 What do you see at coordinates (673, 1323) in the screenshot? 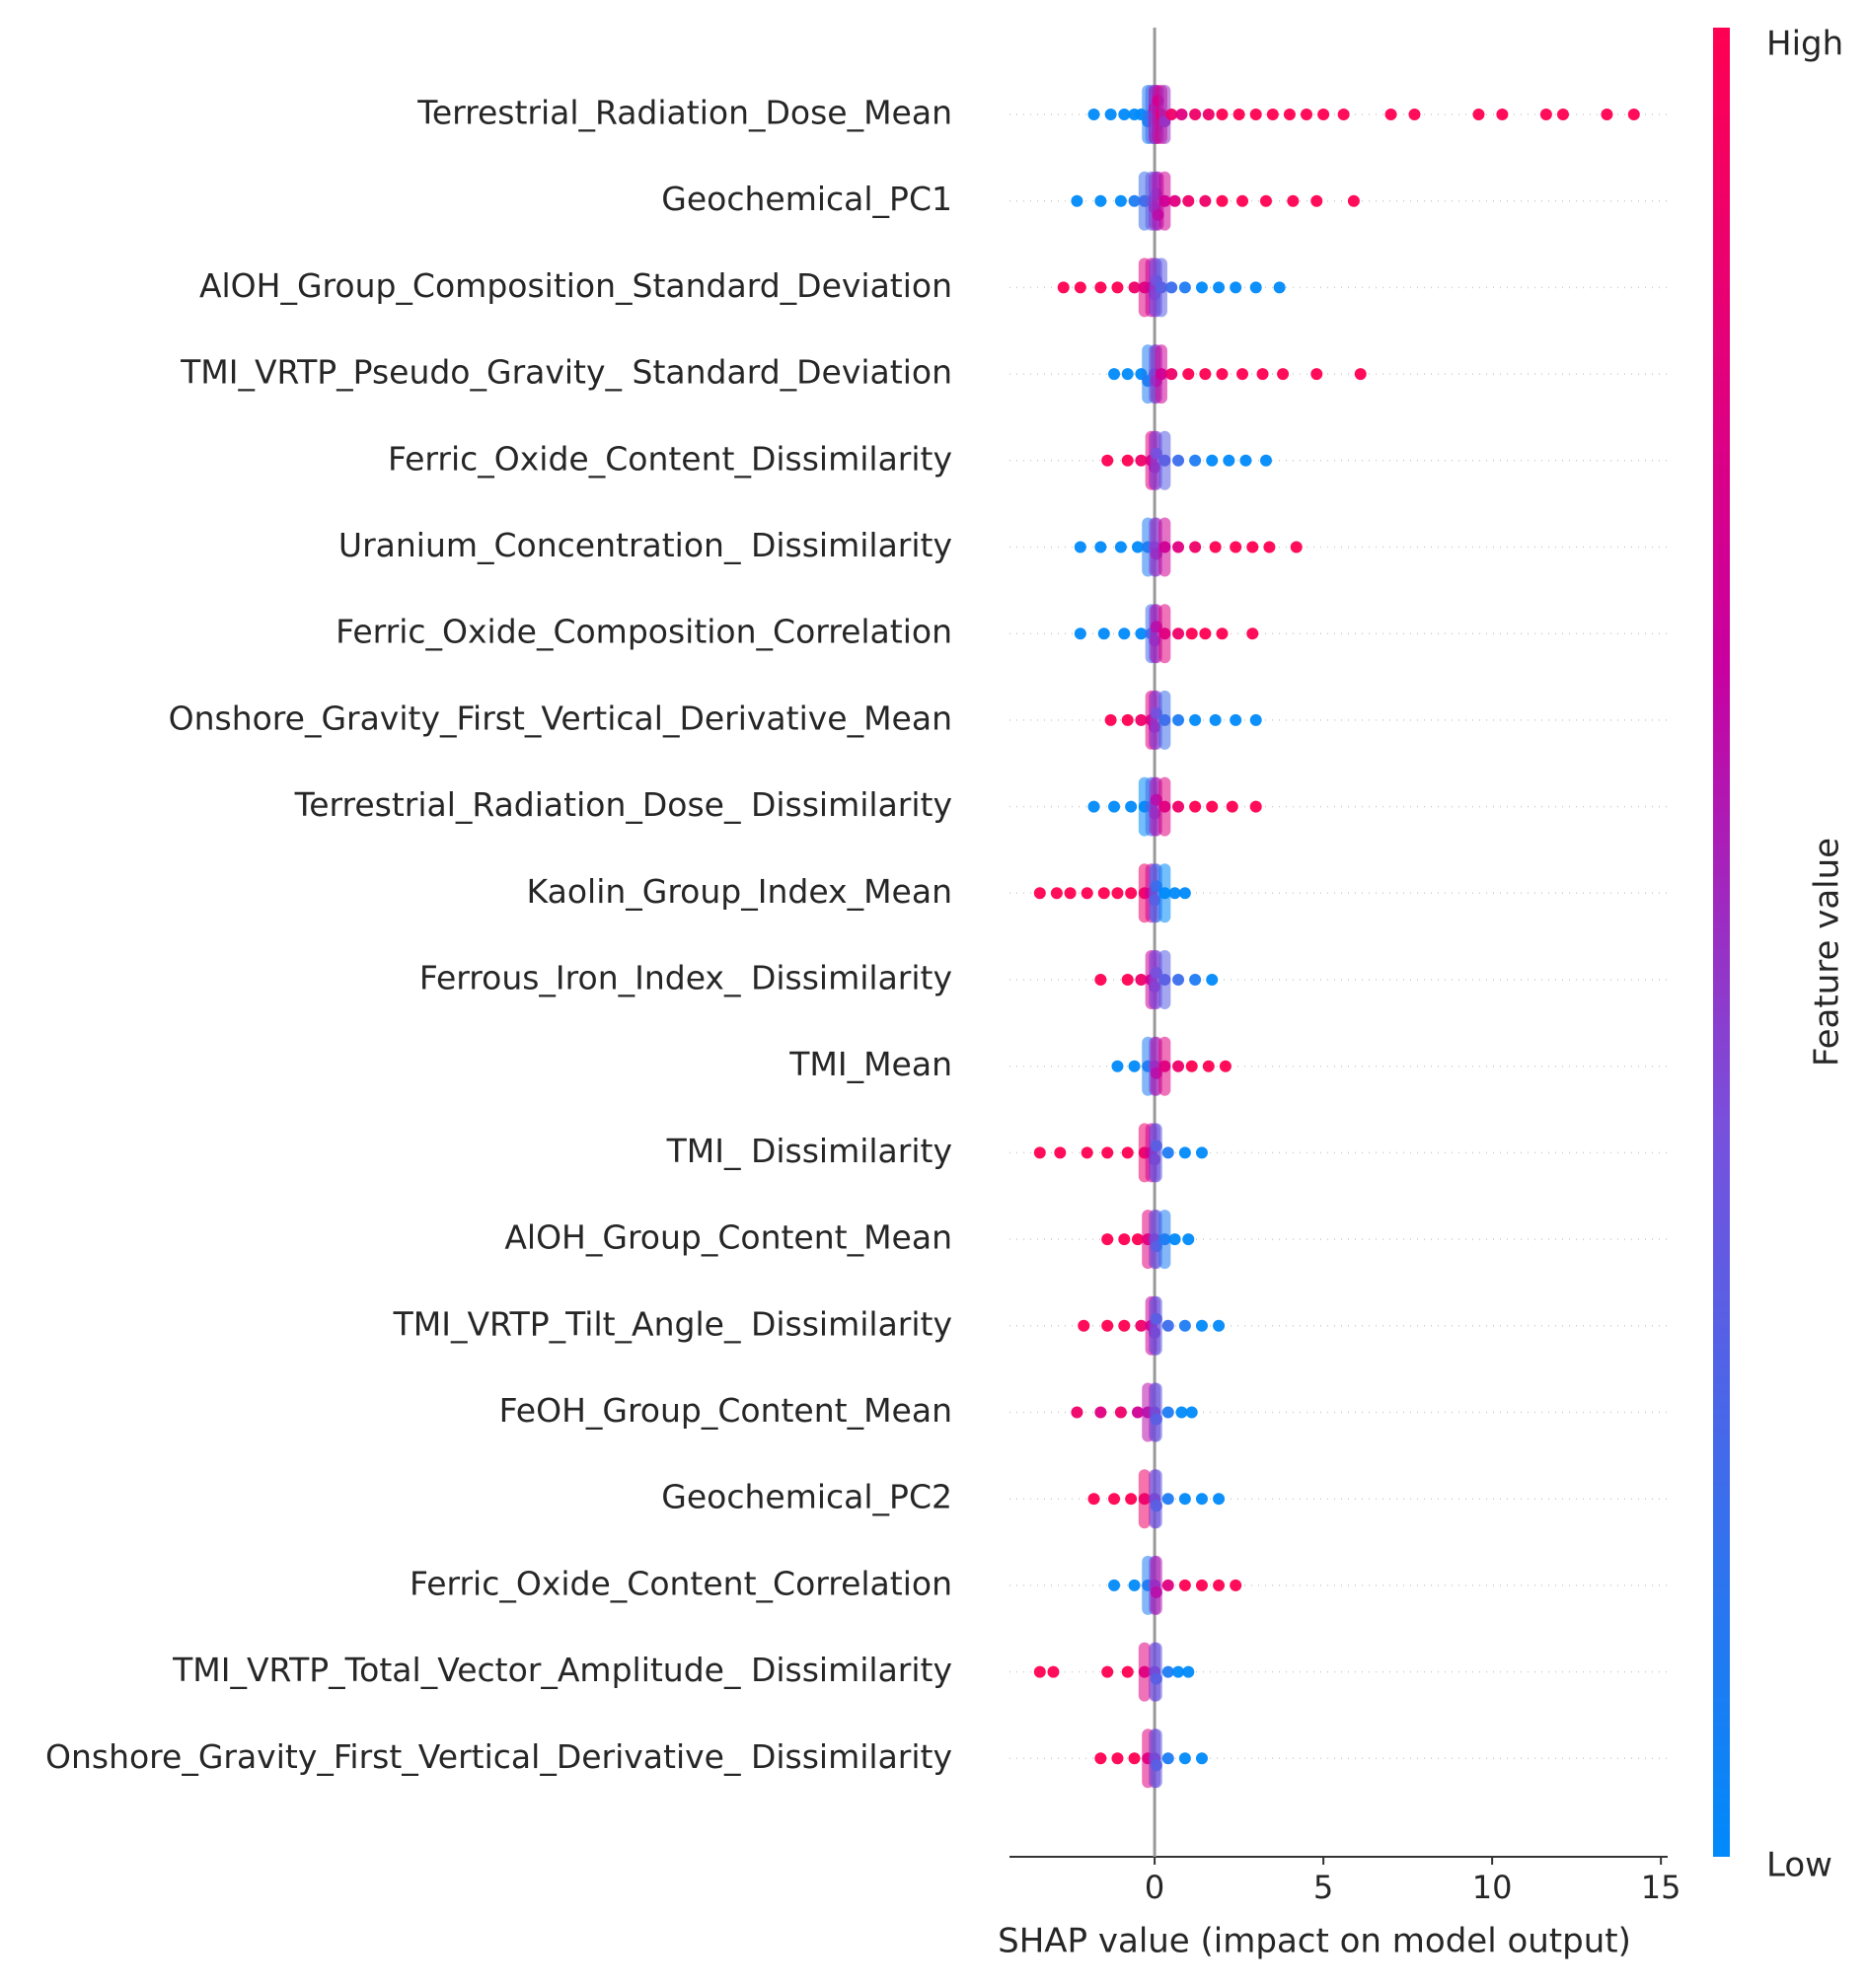
I see `feature-label: TMI_VRTP_Tilt_Angle_ Dissimilarity` at bounding box center [673, 1323].